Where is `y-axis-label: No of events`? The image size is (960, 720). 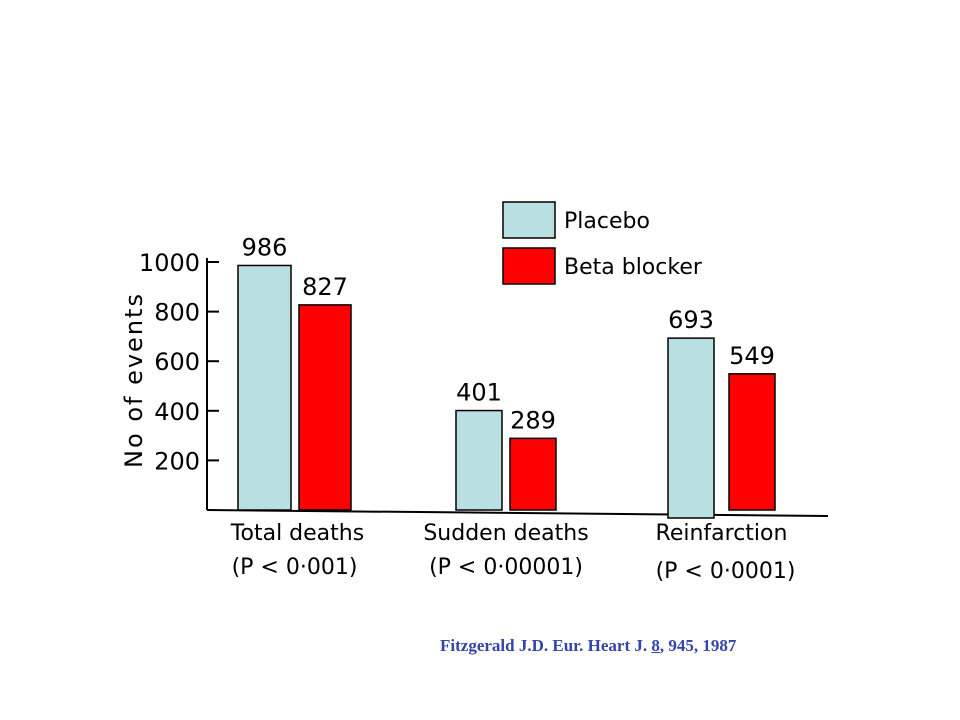 y-axis-label: No of events is located at coordinates (134, 380).